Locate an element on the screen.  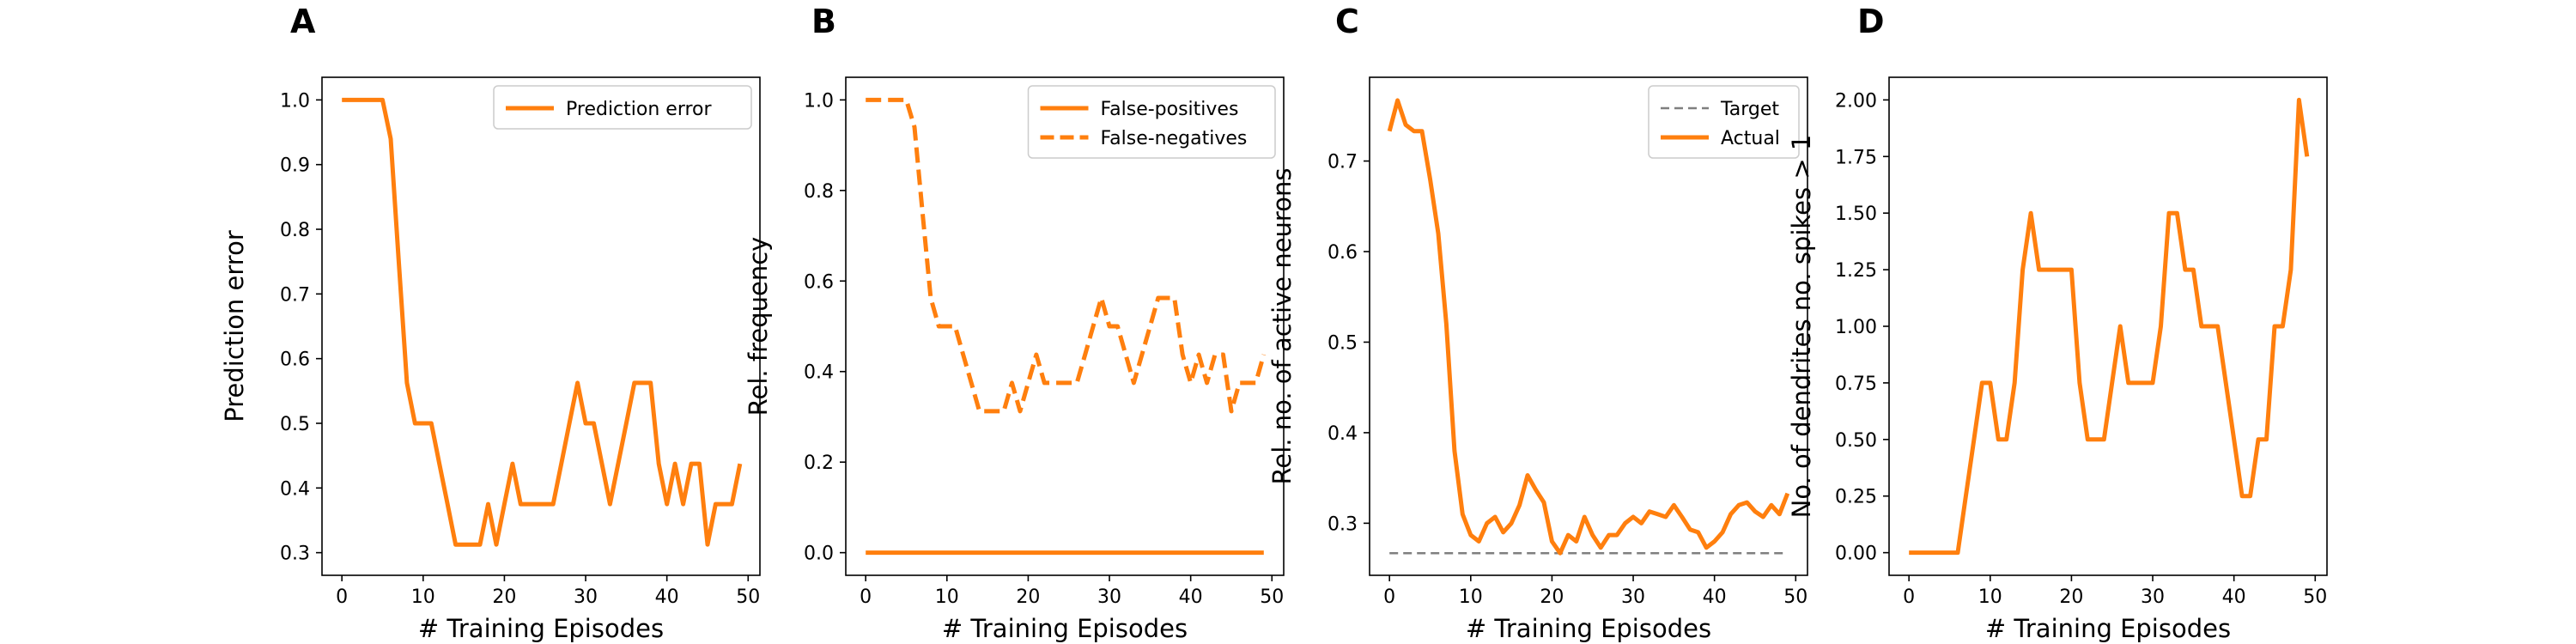
legend: Target Actual is located at coordinates (1724, 122).